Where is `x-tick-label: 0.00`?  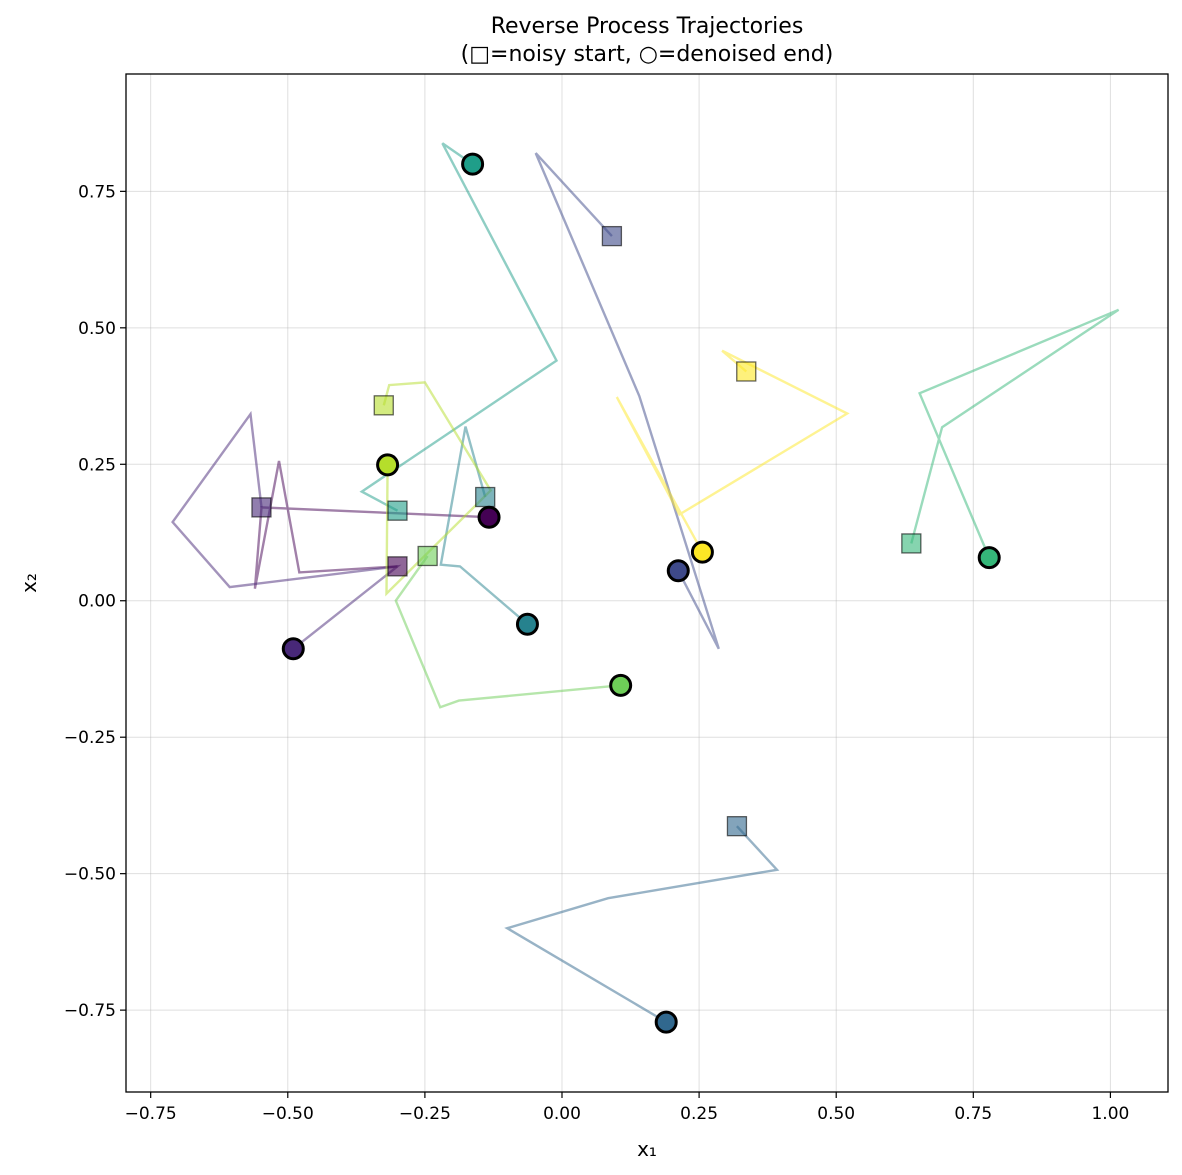 x-tick-label: 0.00 is located at coordinates (562, 1114).